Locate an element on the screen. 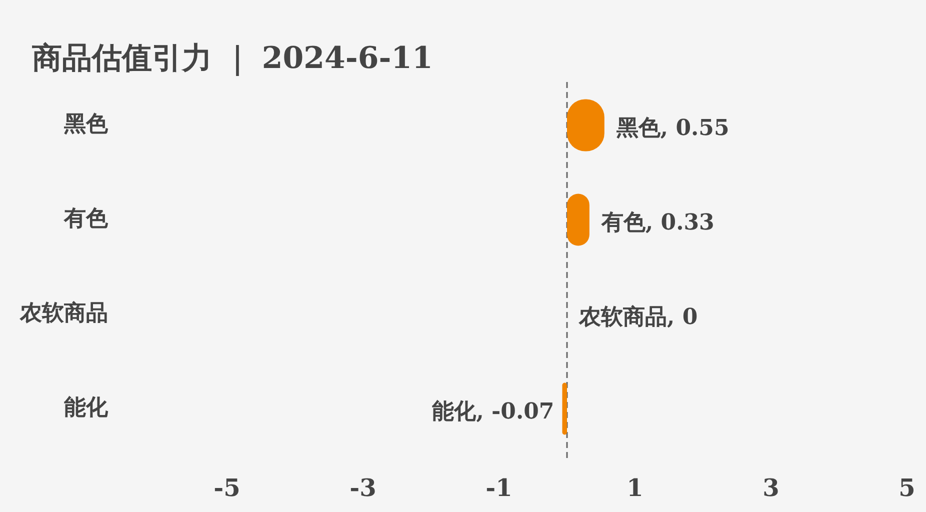 The image size is (926, 512). title: 商品估值引力 ｜ 2024-6-11 is located at coordinates (232, 58).